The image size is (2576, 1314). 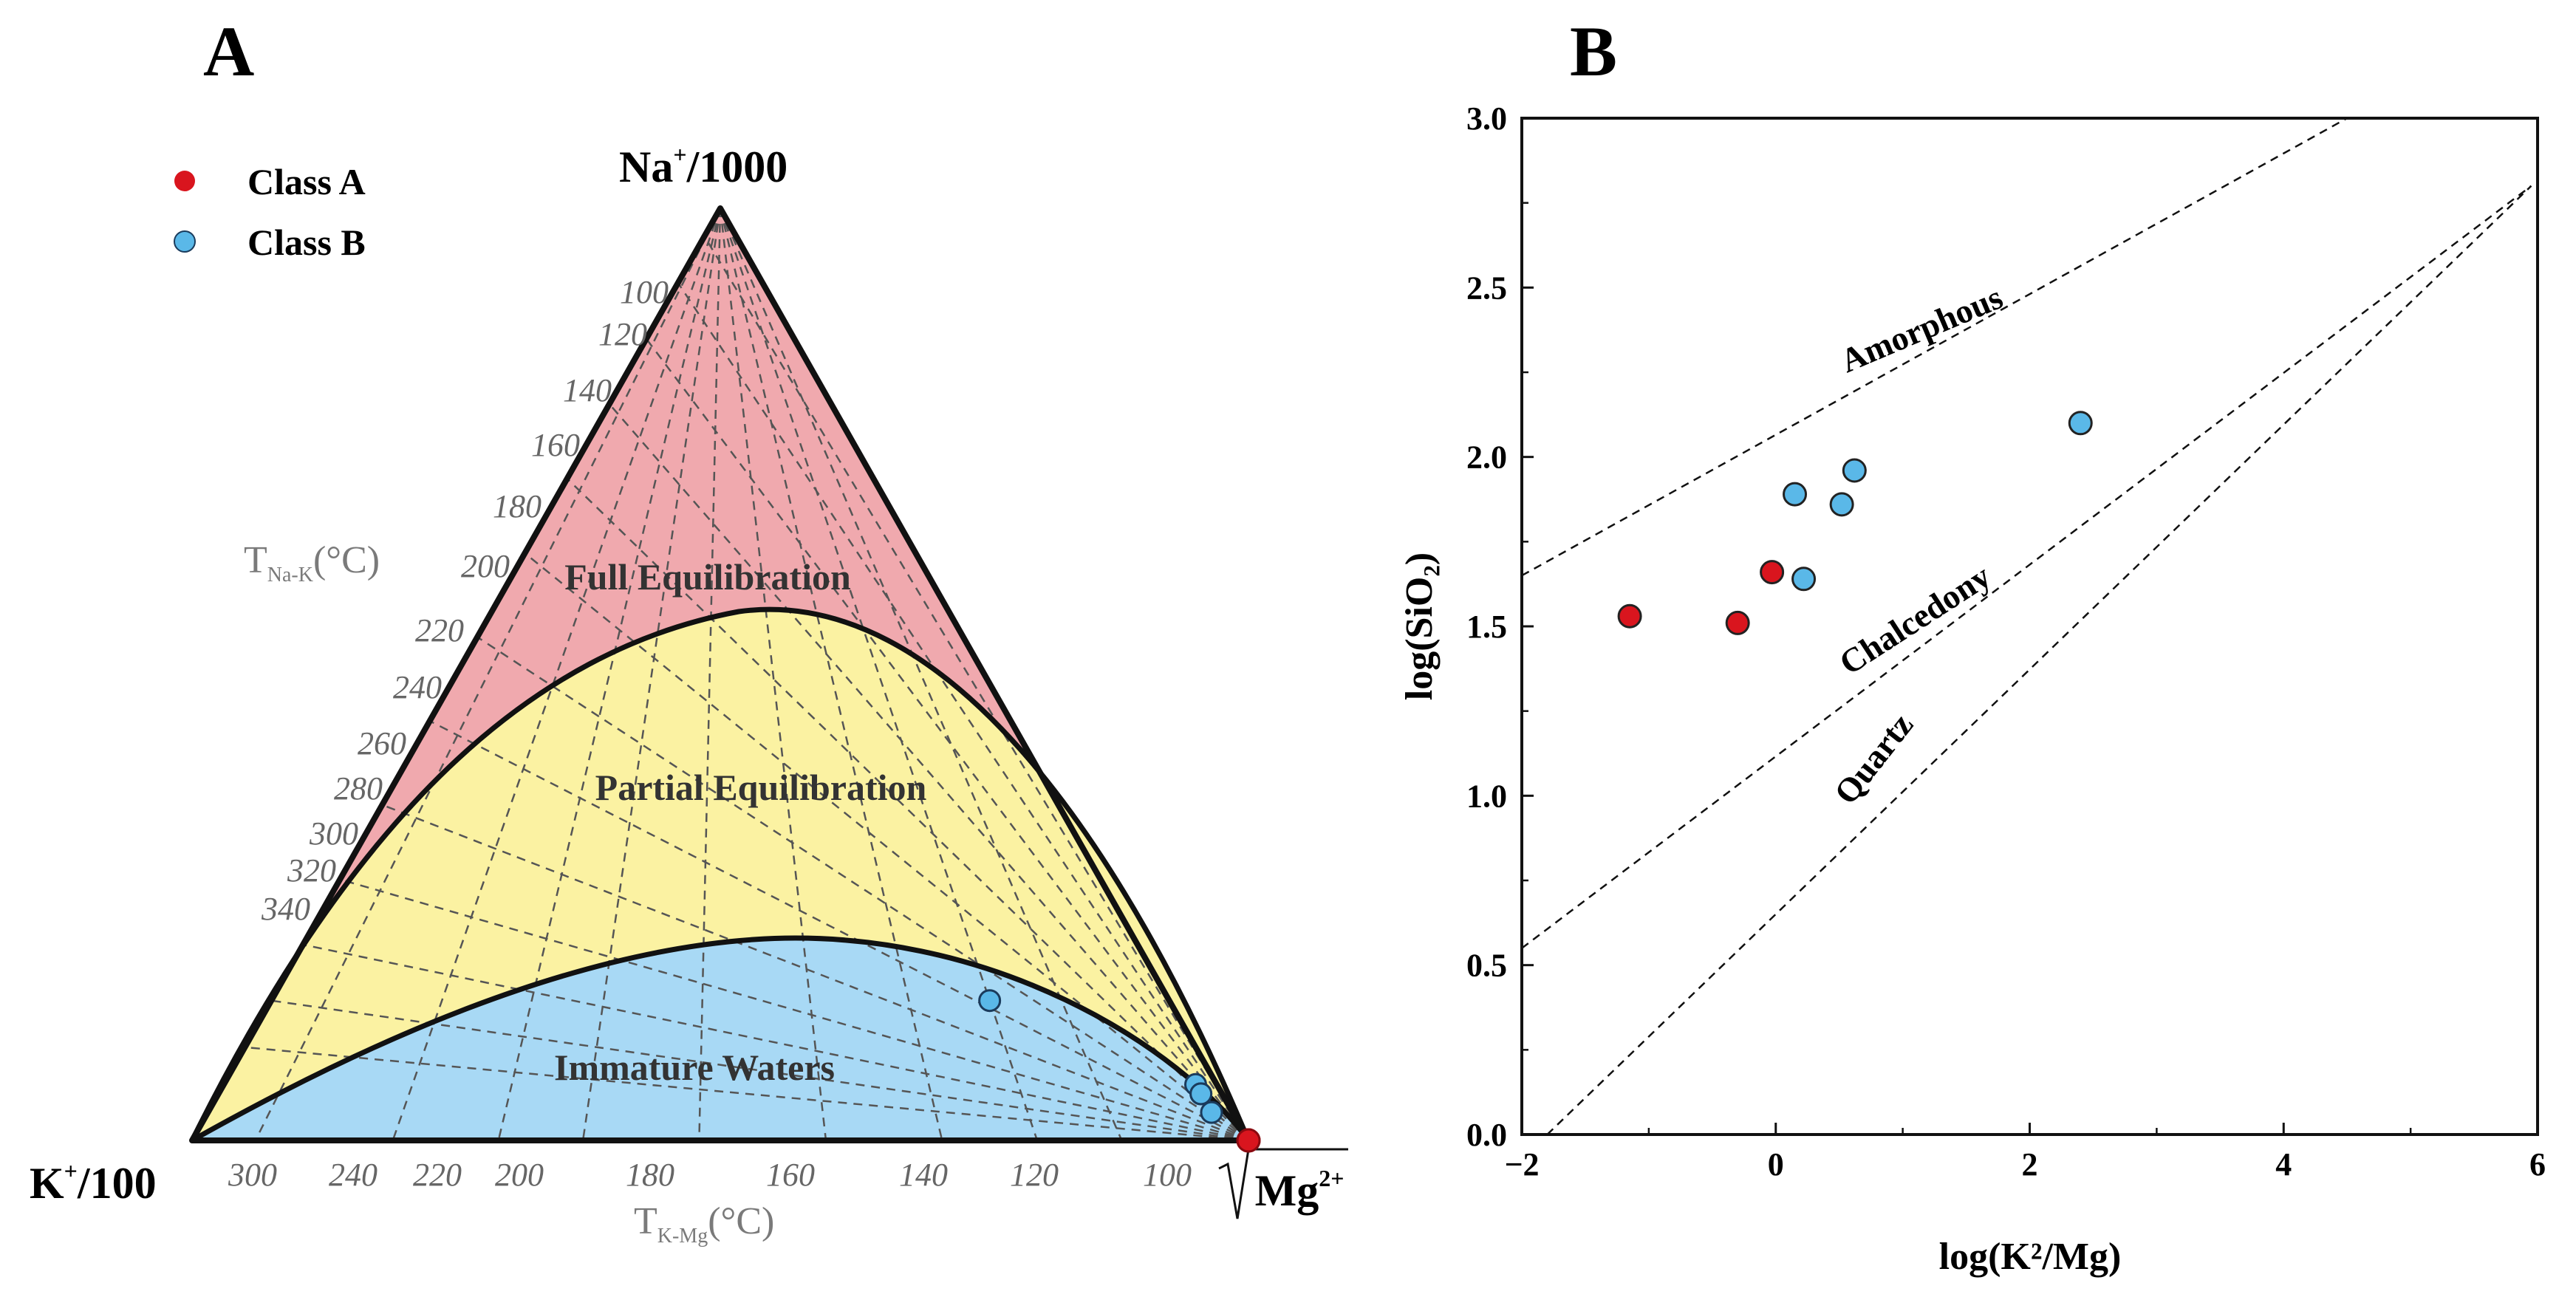 What do you see at coordinates (2283, 1164) in the screenshot?
I see `x-tick-label: 4` at bounding box center [2283, 1164].